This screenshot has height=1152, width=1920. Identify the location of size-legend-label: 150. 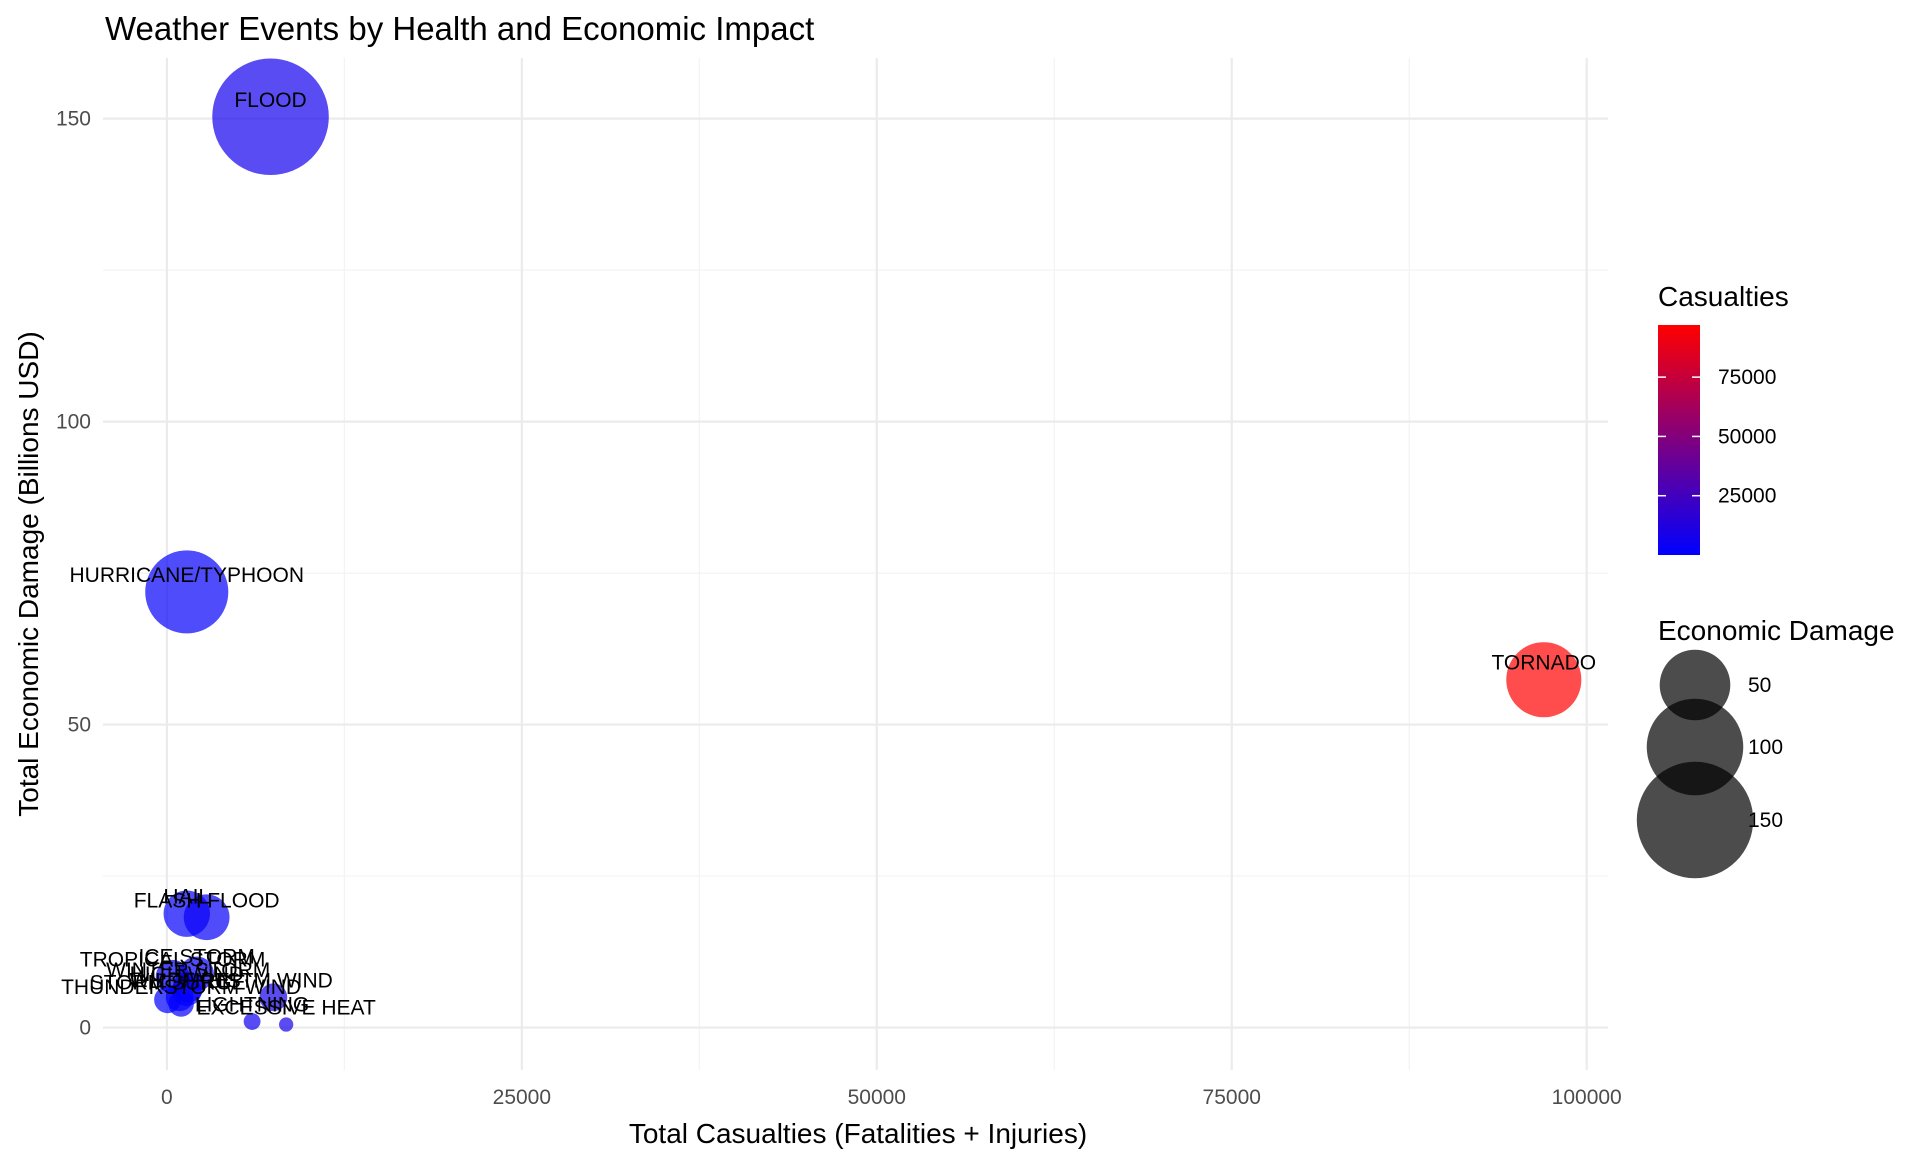
(1765, 820).